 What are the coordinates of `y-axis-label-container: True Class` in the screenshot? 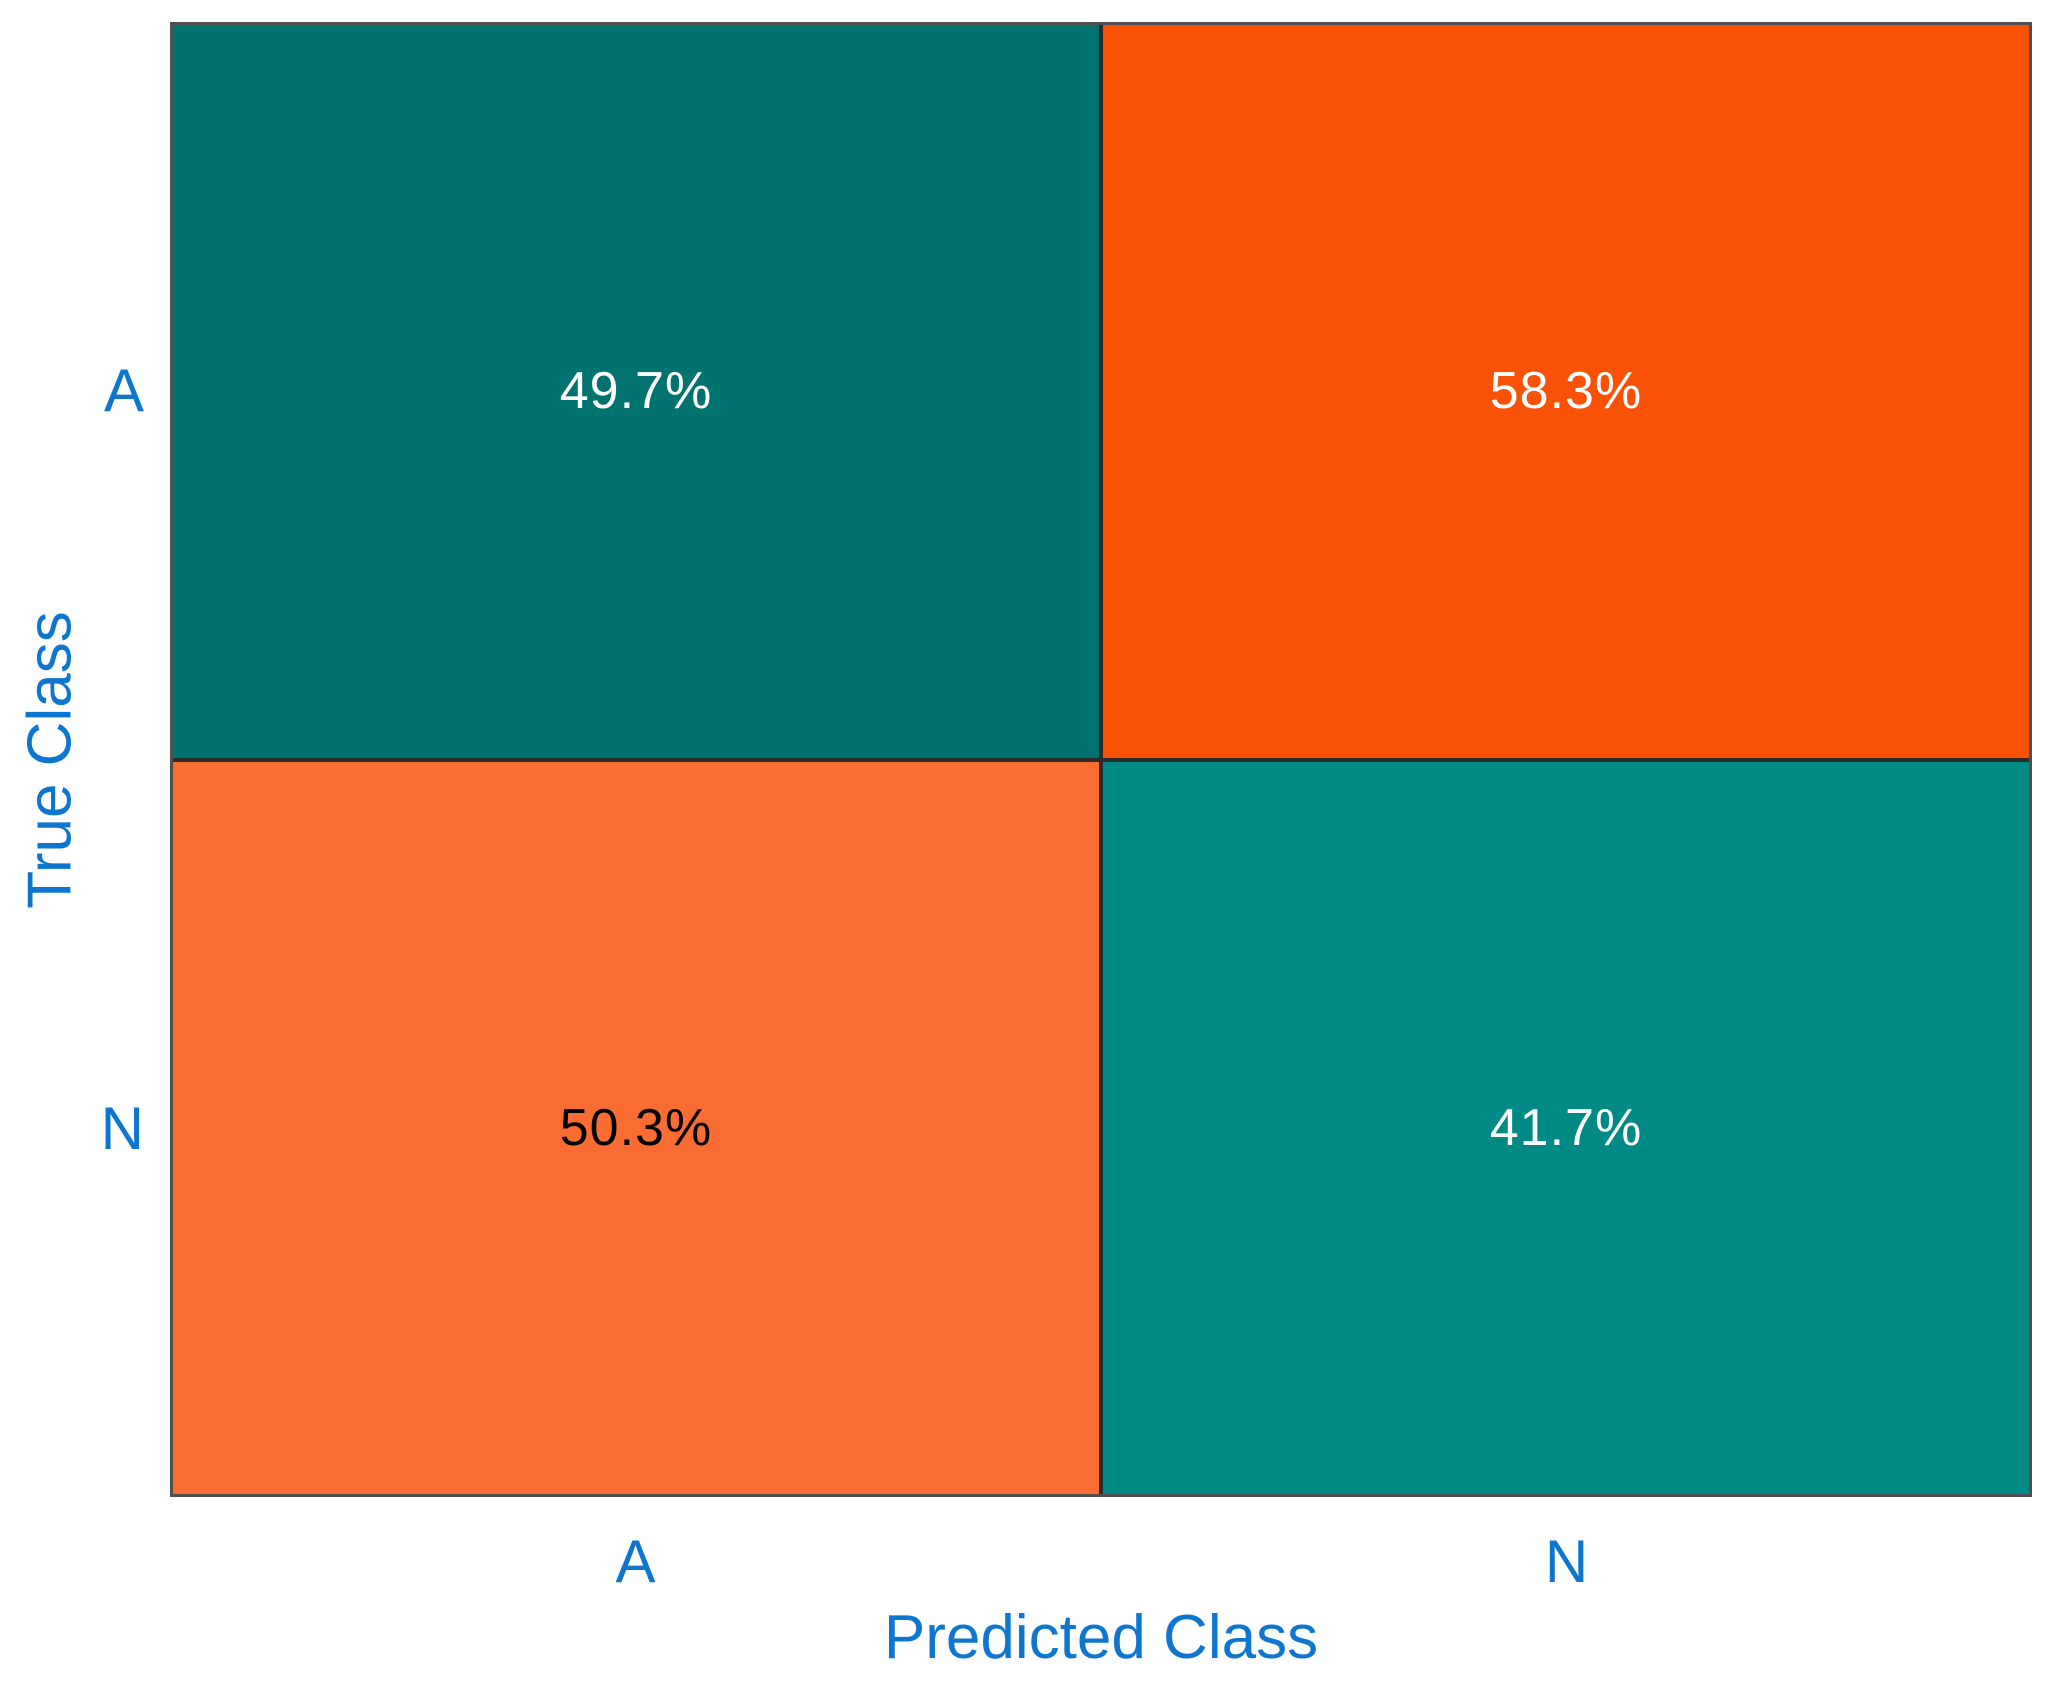 It's located at (50, 759).